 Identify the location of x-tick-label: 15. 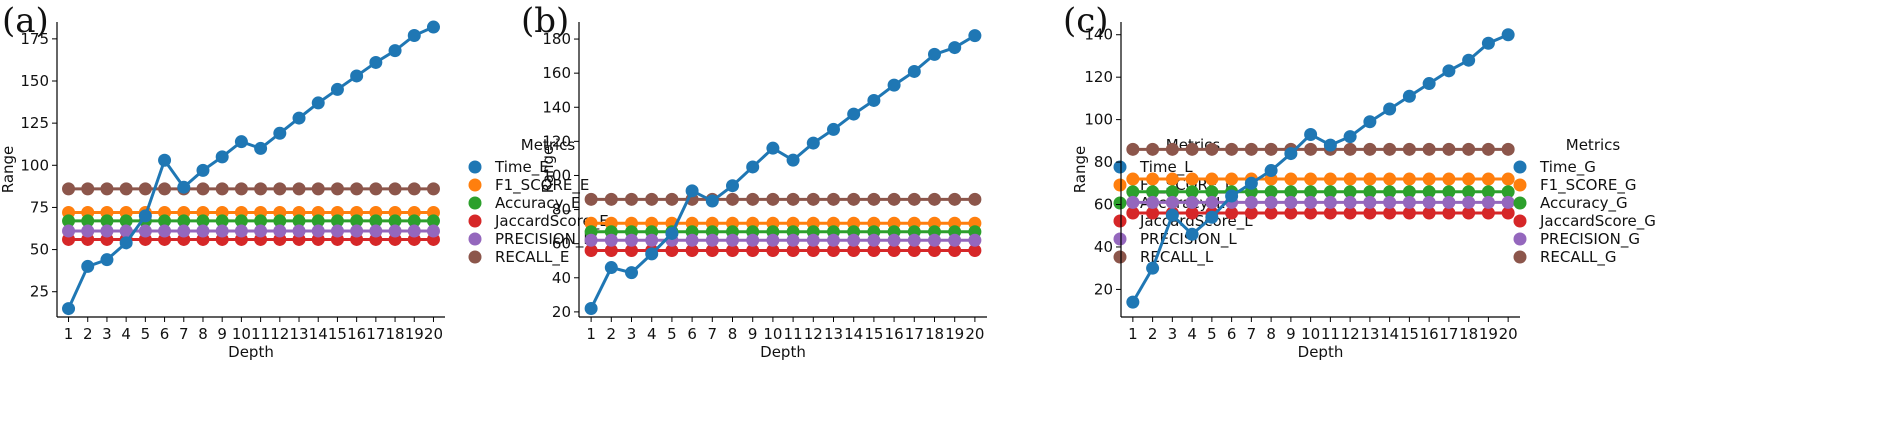
(337, 334).